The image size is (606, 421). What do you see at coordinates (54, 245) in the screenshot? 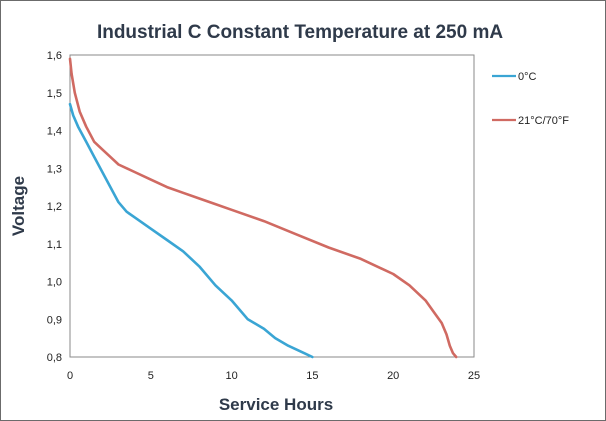
I see `y-tick-label: 1,1` at bounding box center [54, 245].